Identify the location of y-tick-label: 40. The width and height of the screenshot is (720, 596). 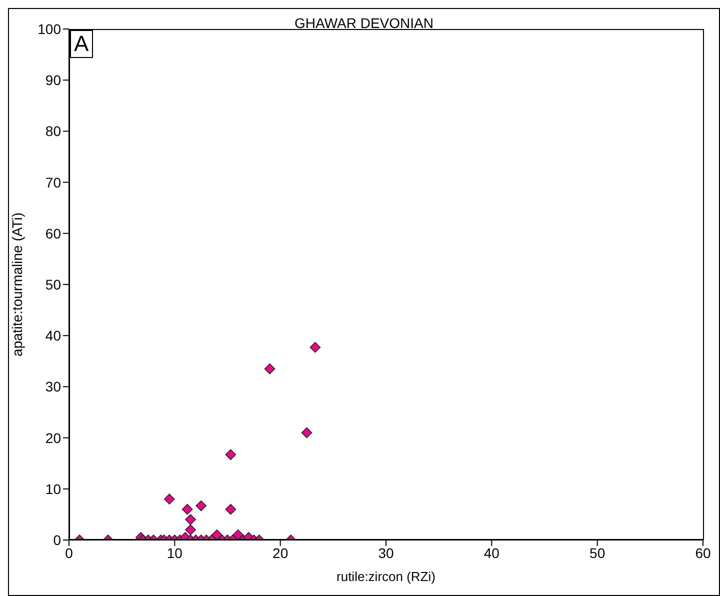
(53, 336).